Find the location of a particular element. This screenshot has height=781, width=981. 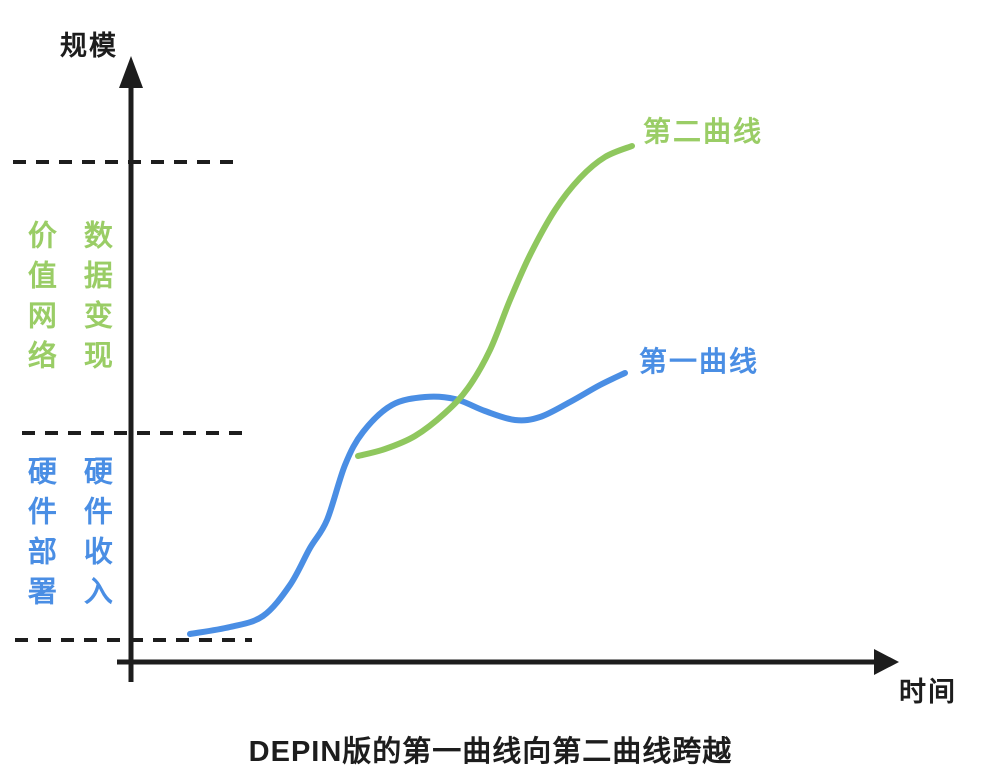

data-monetization-text: 数据变现 is located at coordinates (95, 300).